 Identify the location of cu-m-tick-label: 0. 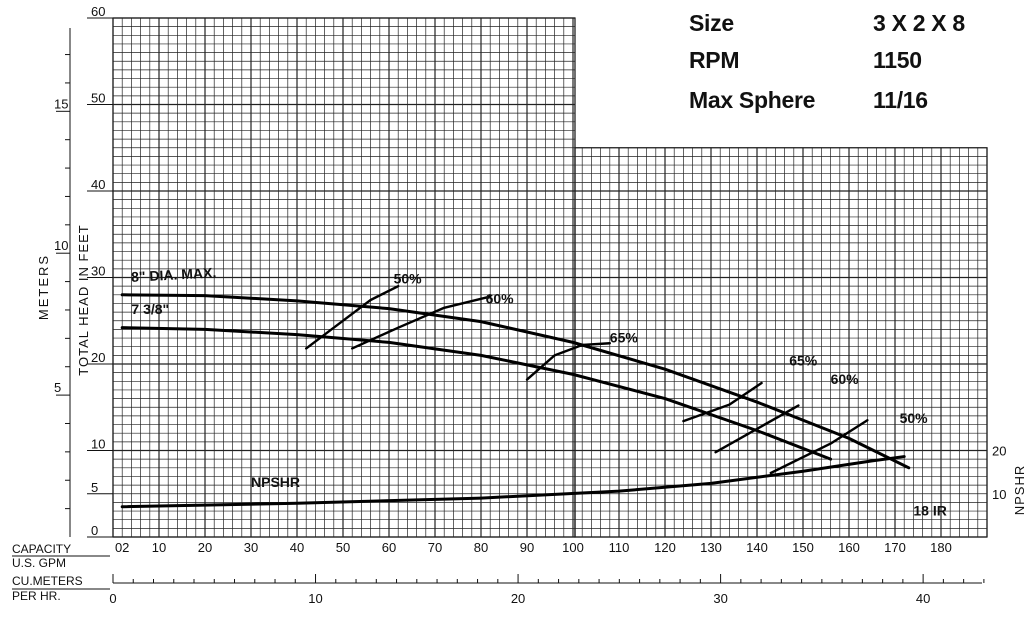
(112, 598).